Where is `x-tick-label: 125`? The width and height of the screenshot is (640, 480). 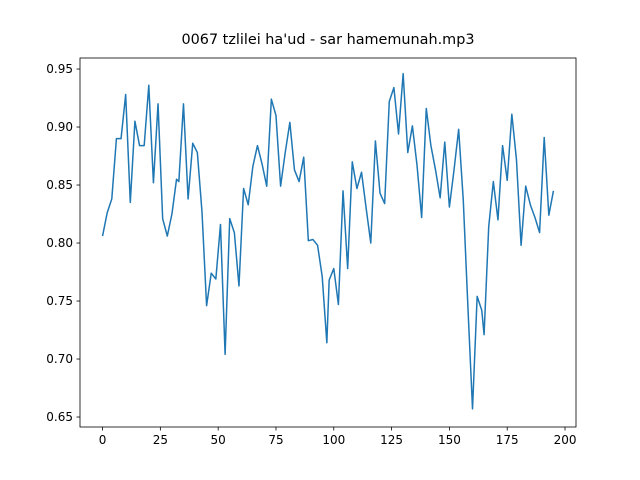 x-tick-label: 125 is located at coordinates (391, 440).